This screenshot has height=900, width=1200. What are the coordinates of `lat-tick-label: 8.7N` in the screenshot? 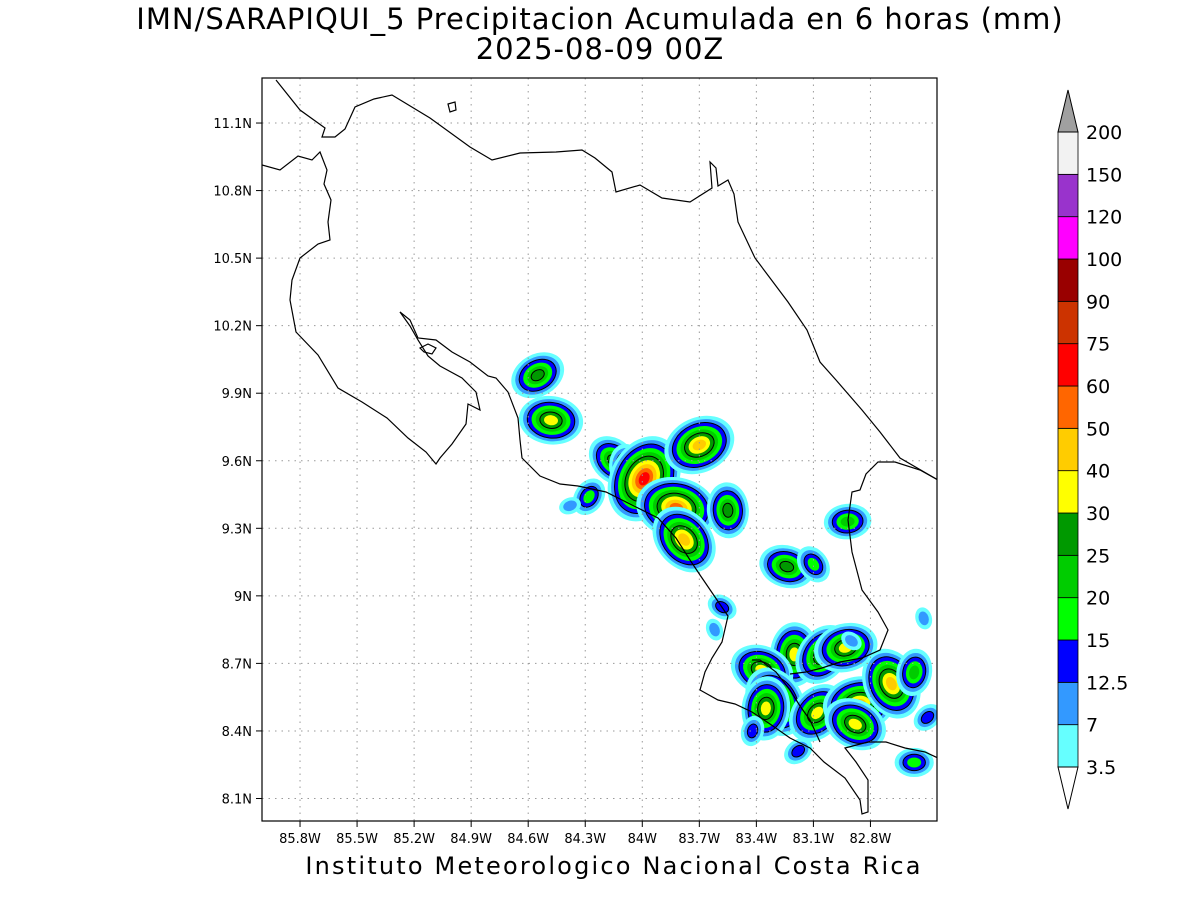 It's located at (237, 664).